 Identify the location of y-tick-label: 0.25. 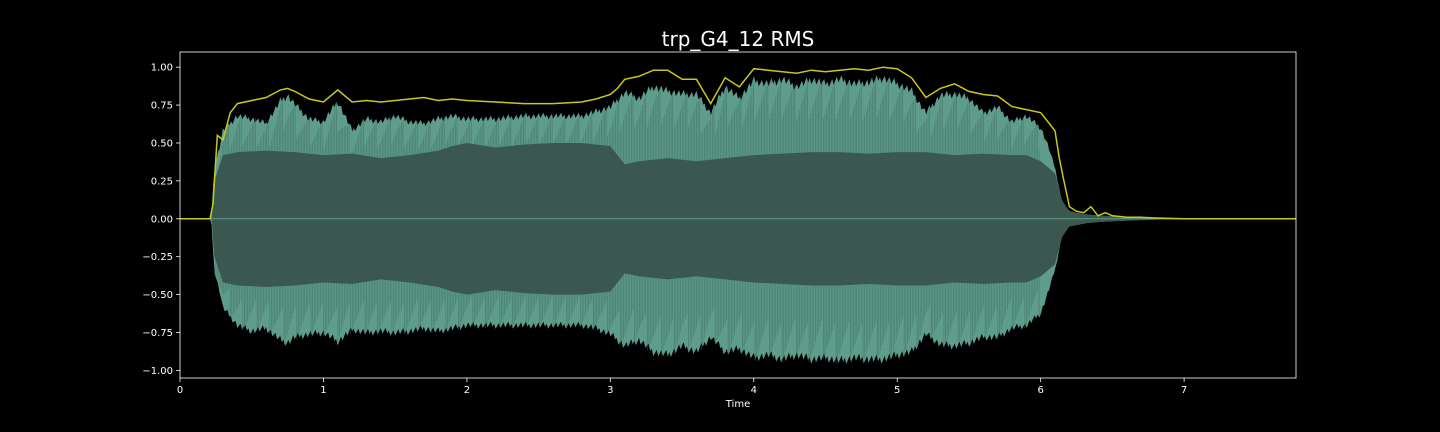
(162, 181).